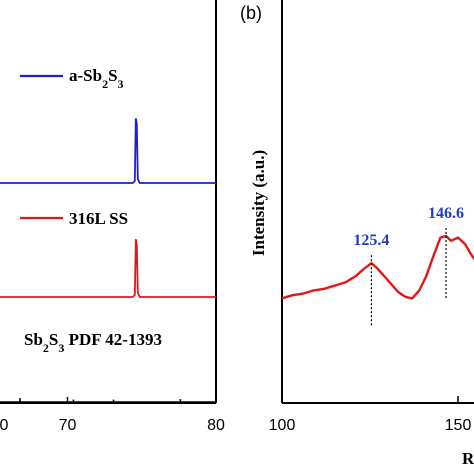 The image size is (474, 474). I want to click on raman-spectrum-line, so click(377, 267).